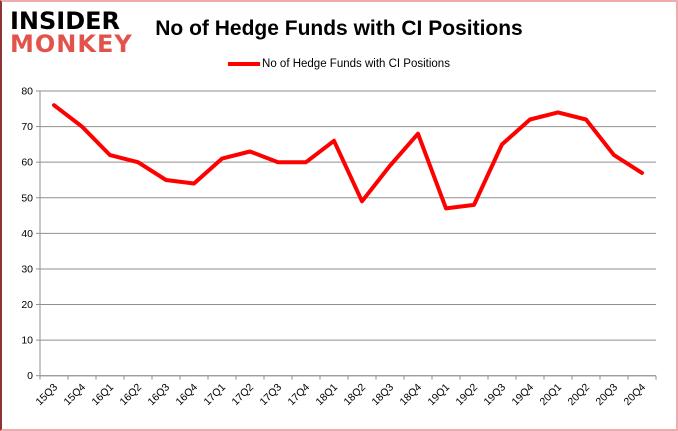 The width and height of the screenshot is (678, 431). What do you see at coordinates (356, 64) in the screenshot?
I see `legend-label: No of Hedge Funds with CI Positions` at bounding box center [356, 64].